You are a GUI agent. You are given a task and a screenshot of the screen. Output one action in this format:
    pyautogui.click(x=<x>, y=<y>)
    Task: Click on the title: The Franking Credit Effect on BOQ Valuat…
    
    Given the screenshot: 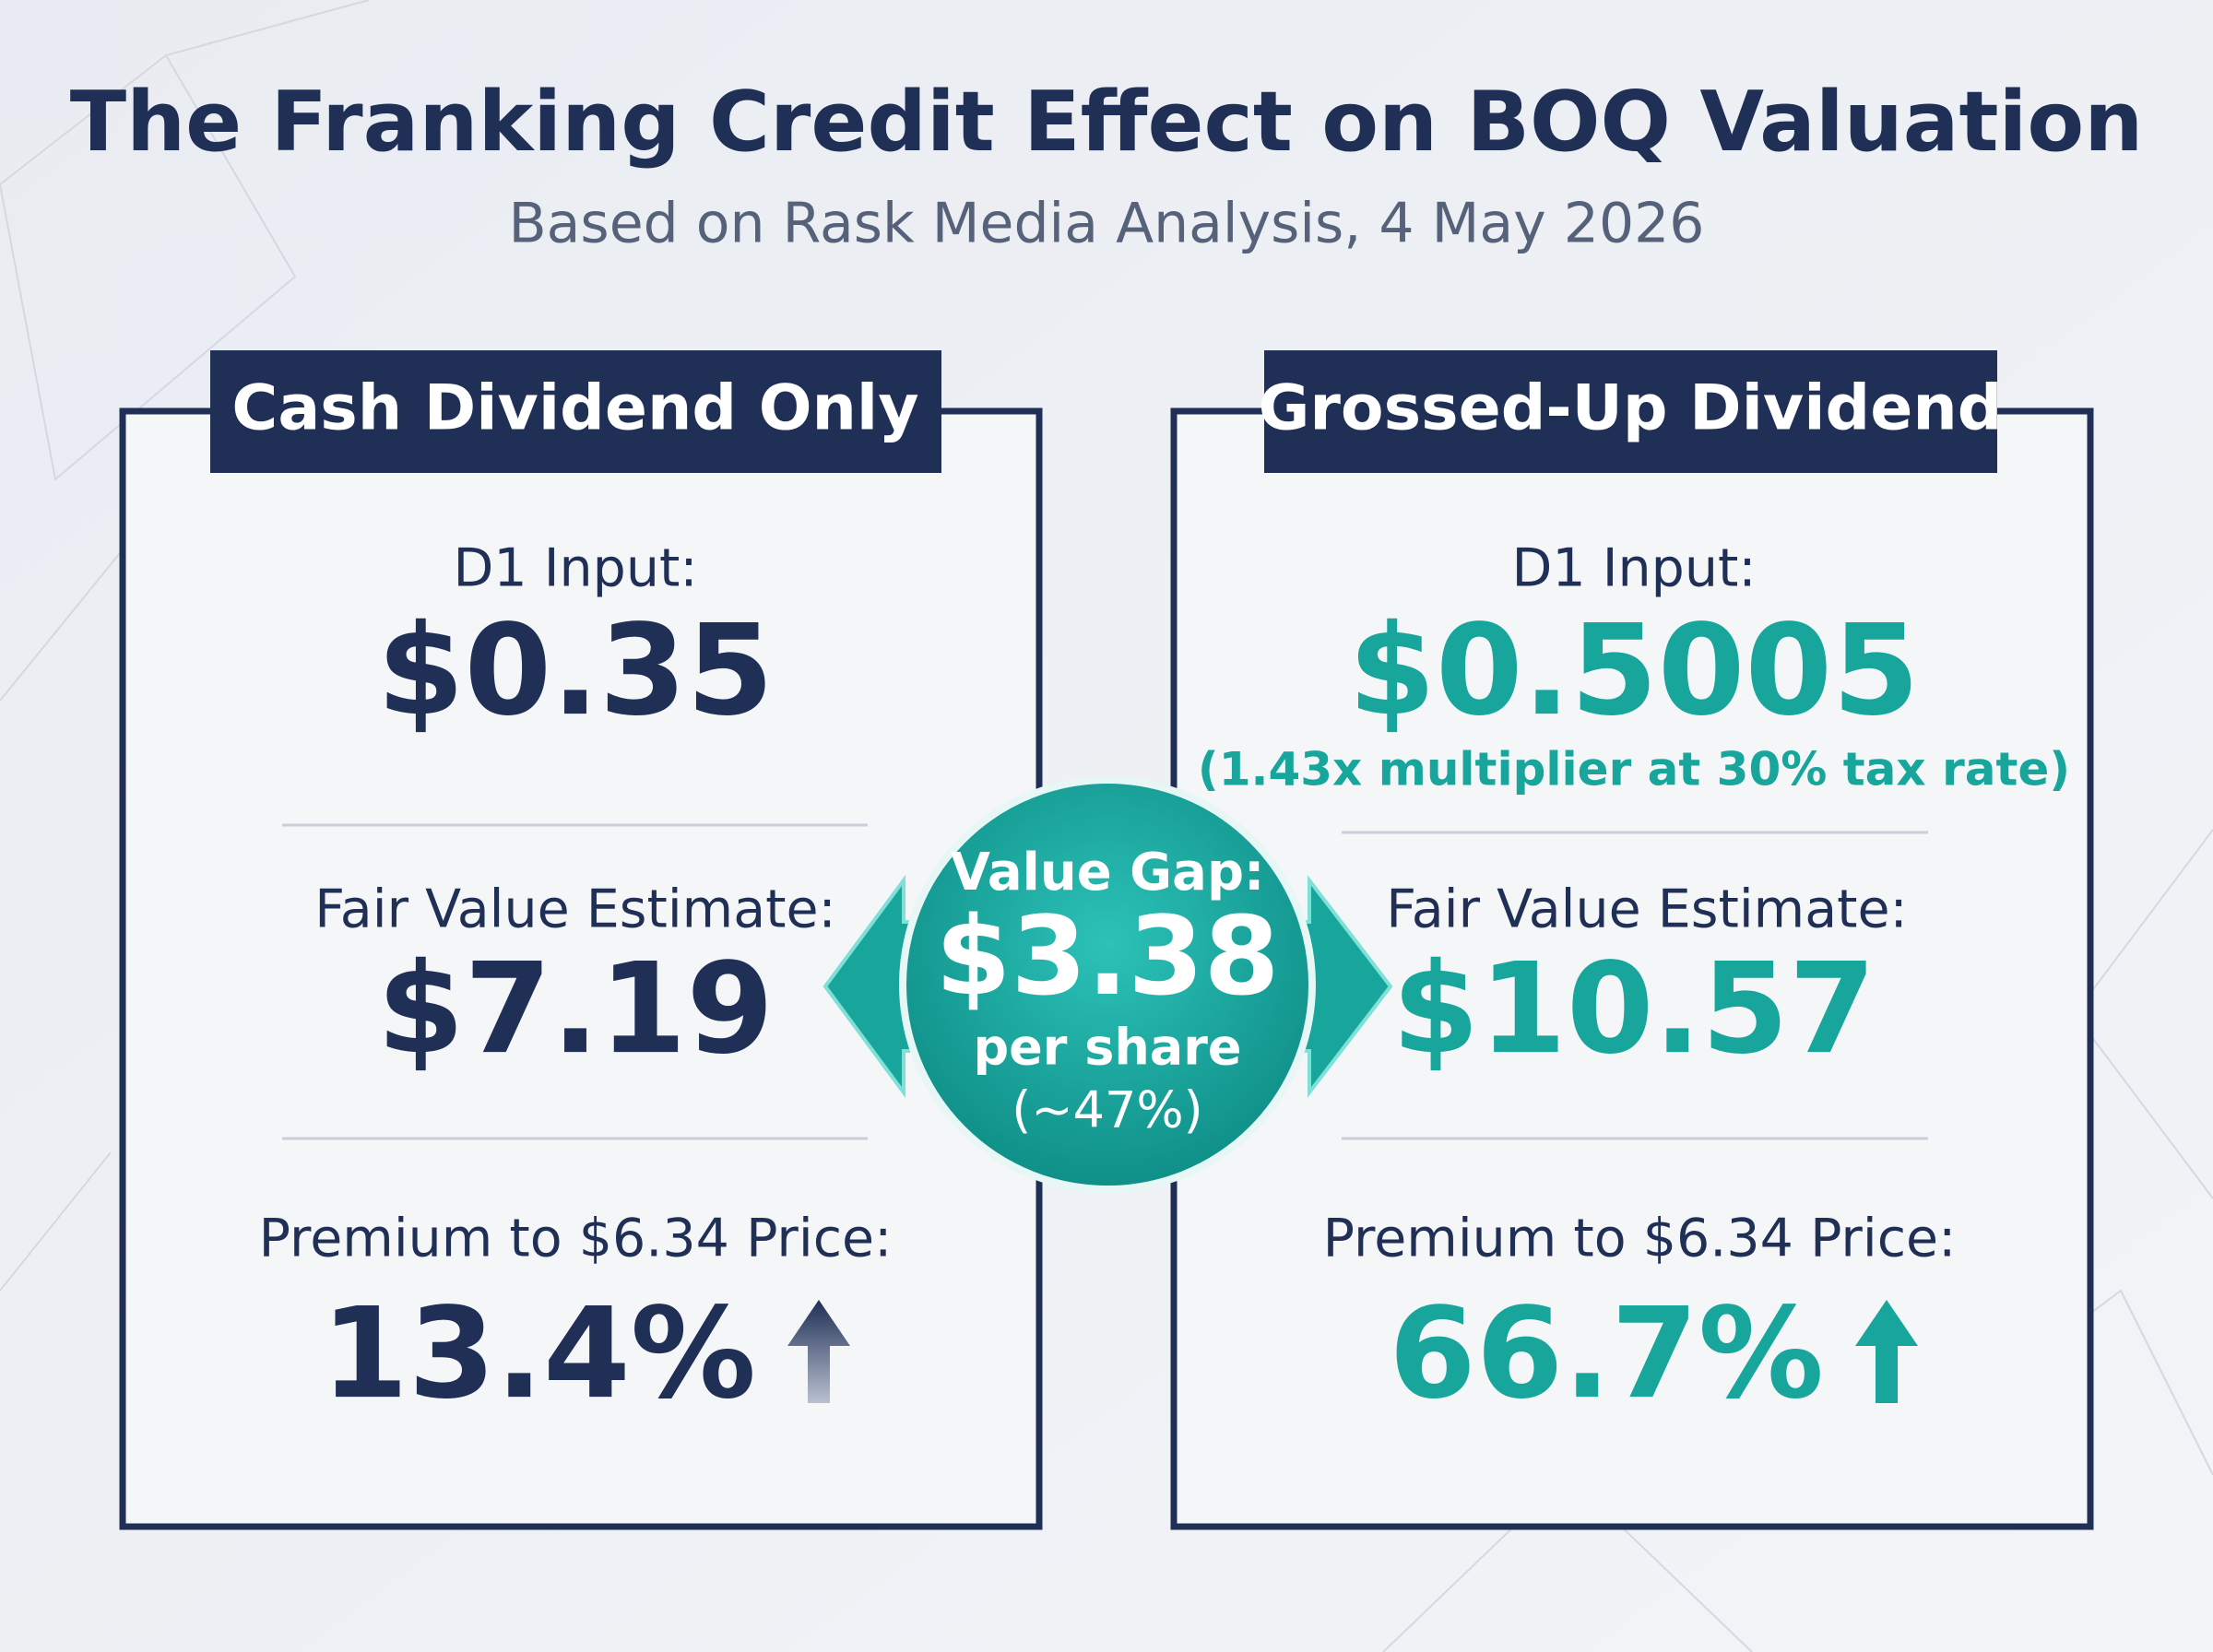 What is the action you would take?
    pyautogui.click(x=1107, y=122)
    